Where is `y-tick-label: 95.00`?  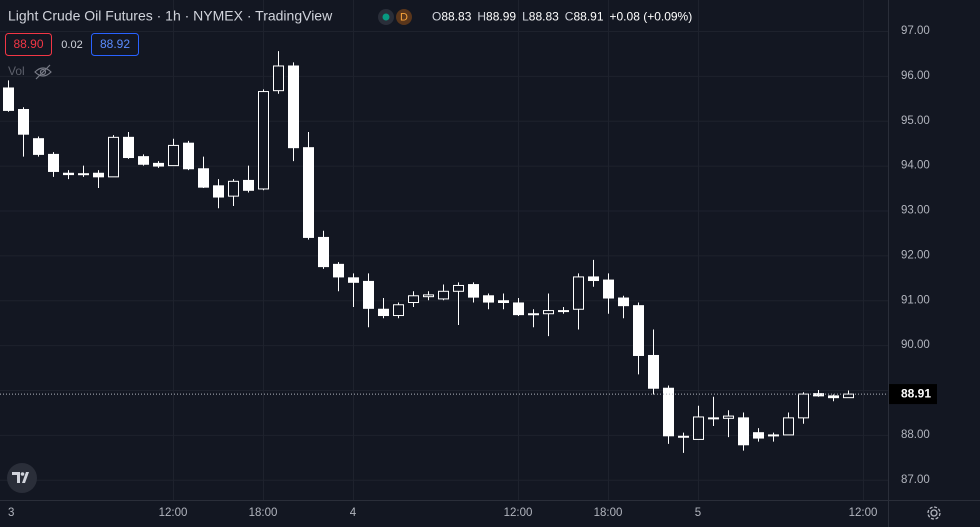 y-tick-label: 95.00 is located at coordinates (915, 121).